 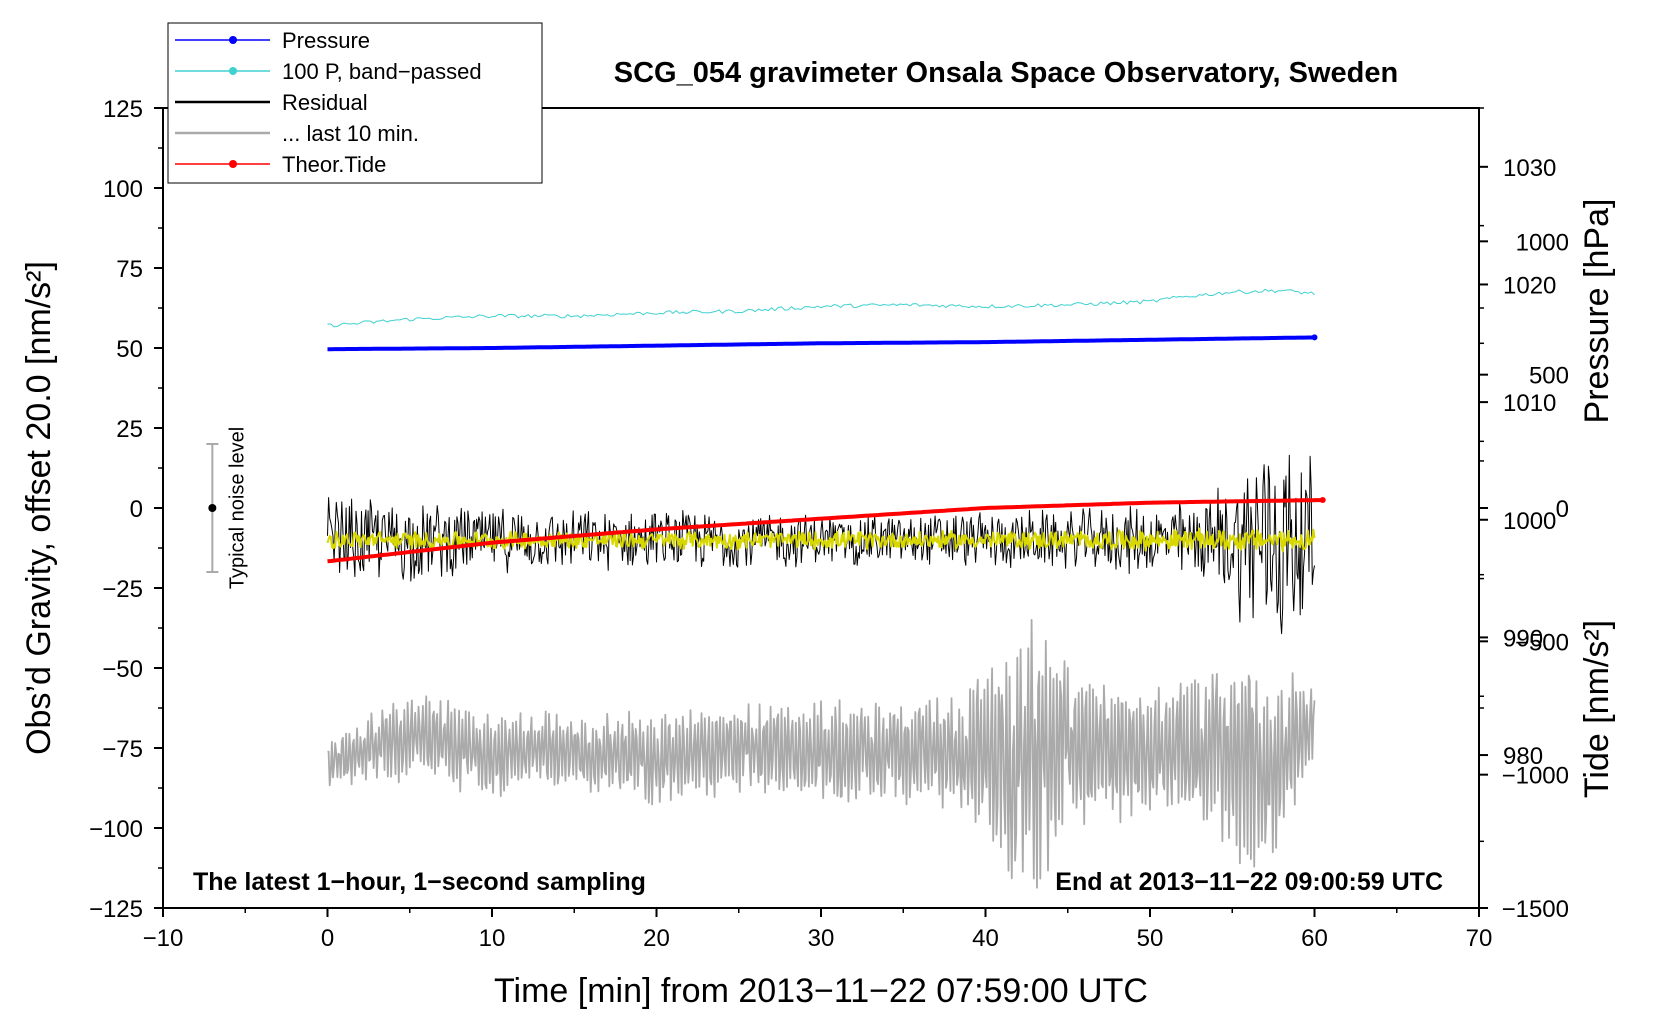 I want to click on tide-axis-label: Tide [nm/s²], so click(x=1597, y=709).